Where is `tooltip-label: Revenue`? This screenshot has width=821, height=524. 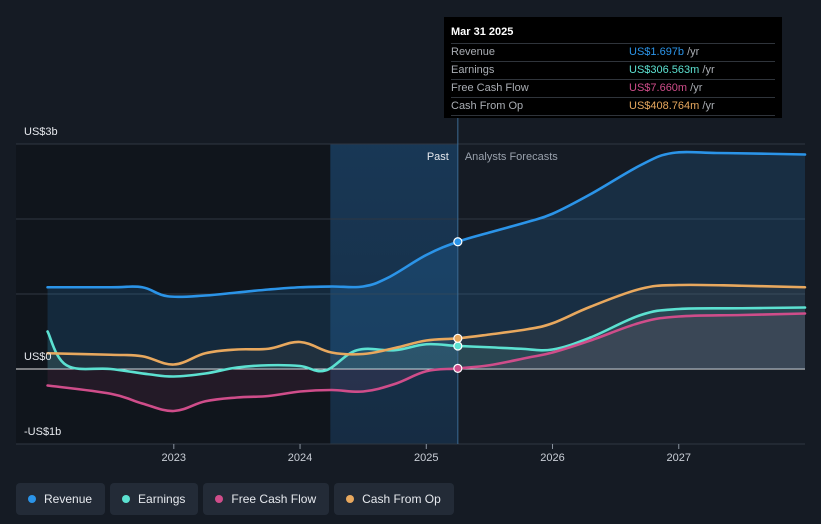
tooltip-label: Revenue is located at coordinates (473, 52).